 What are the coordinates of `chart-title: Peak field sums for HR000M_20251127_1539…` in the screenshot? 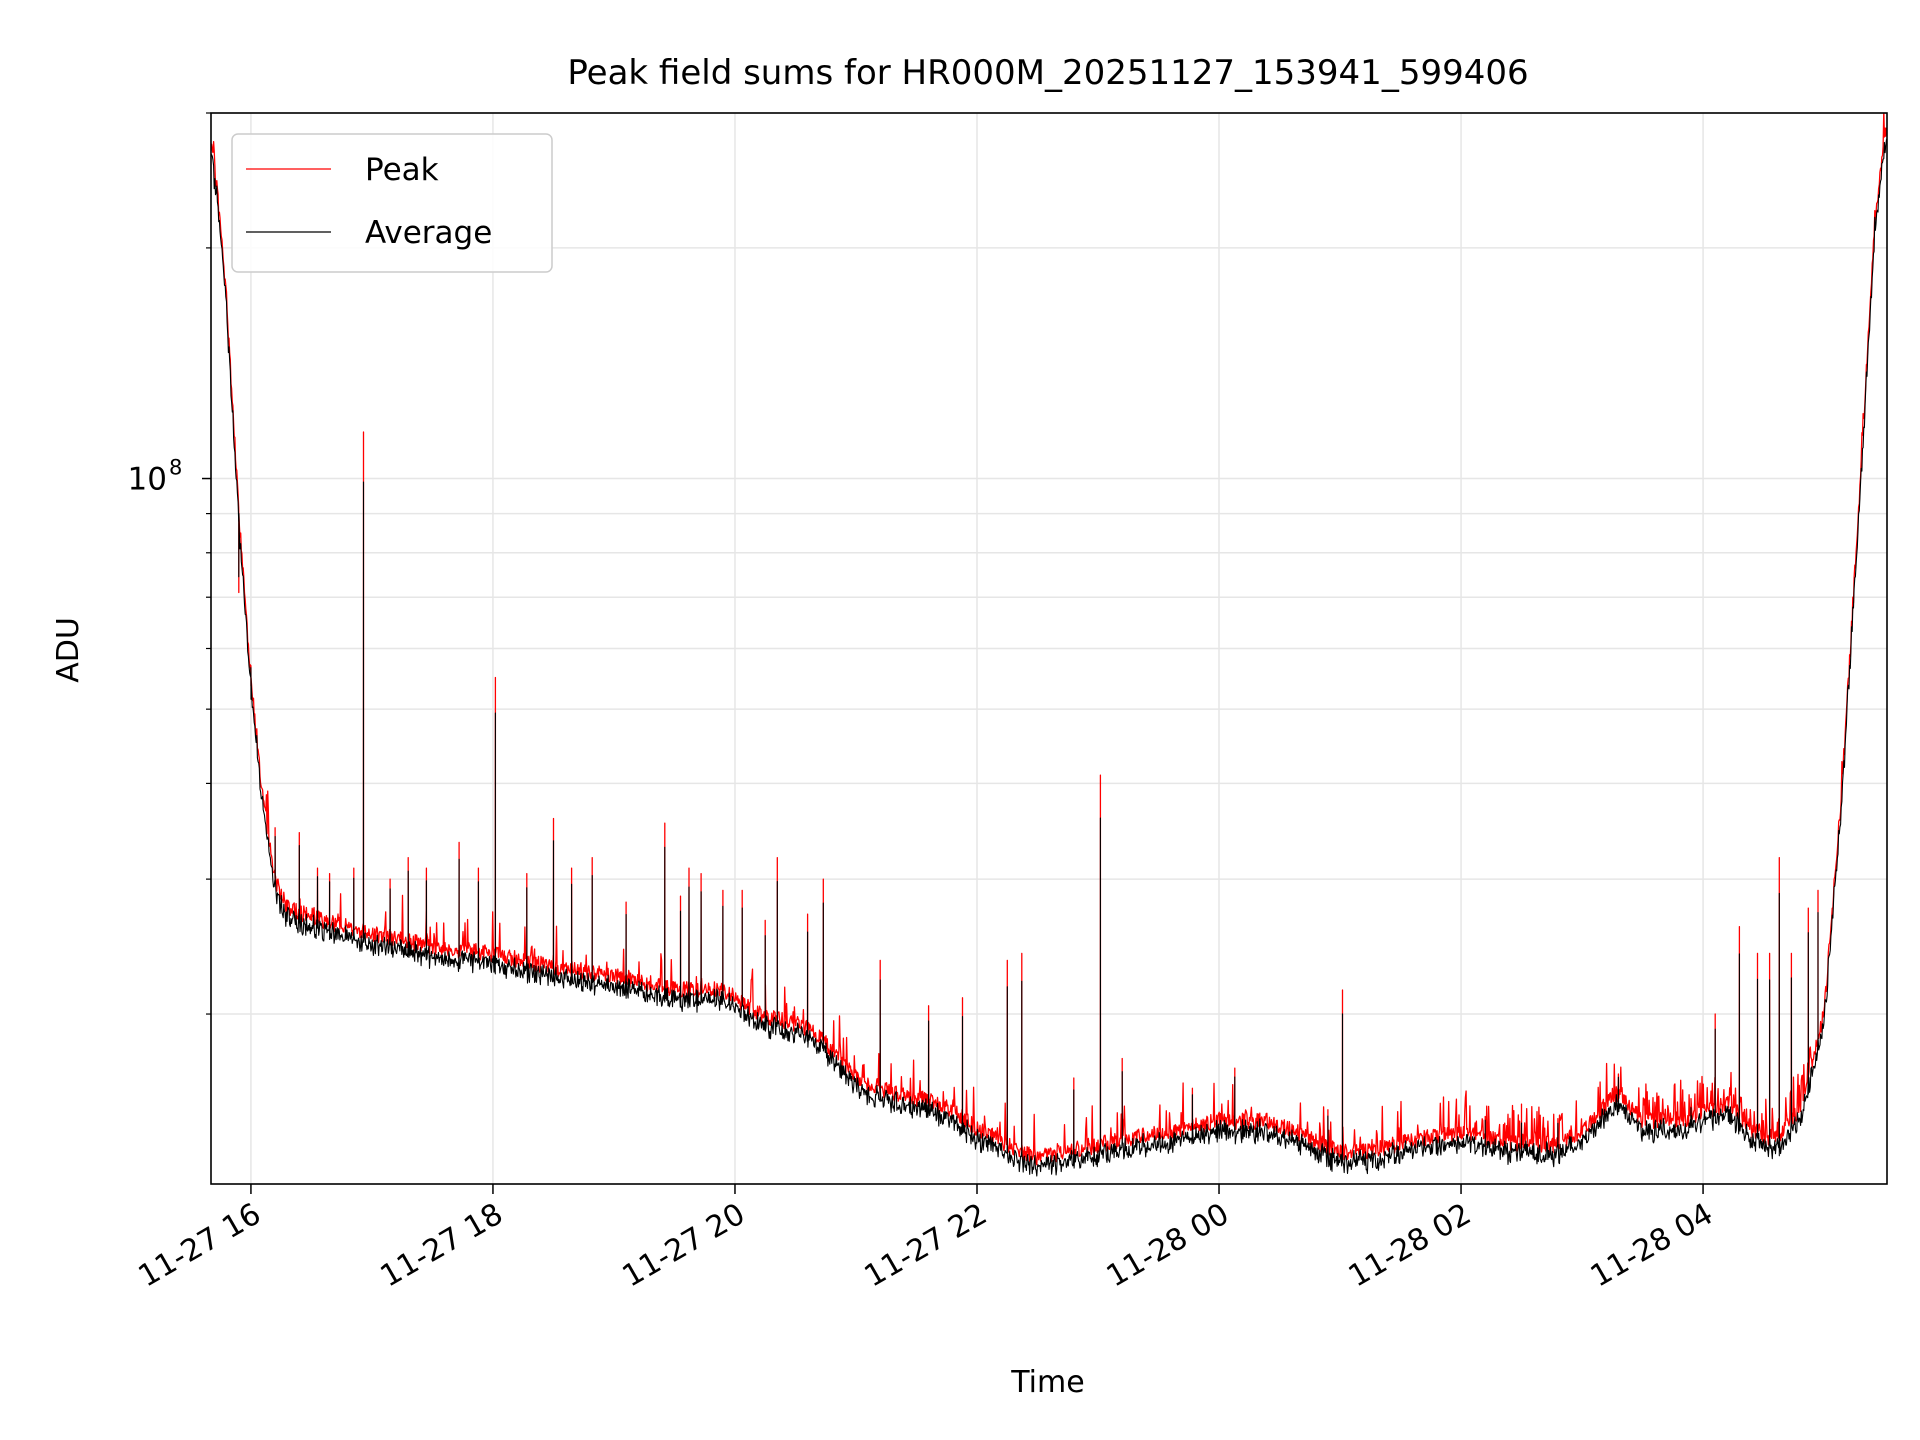 It's located at (1047, 73).